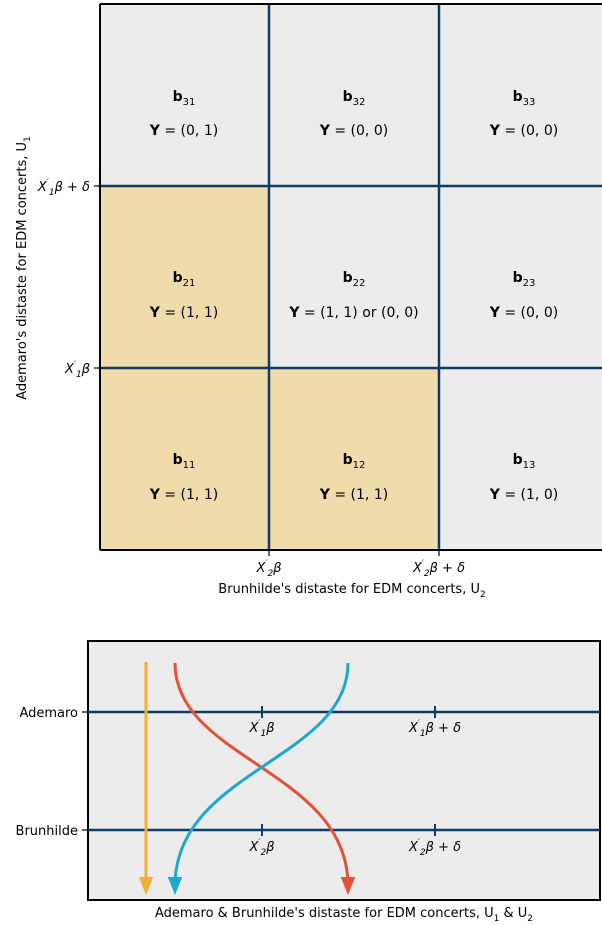 The width and height of the screenshot is (602, 925). I want to click on svg-text: b32, so click(354, 98).